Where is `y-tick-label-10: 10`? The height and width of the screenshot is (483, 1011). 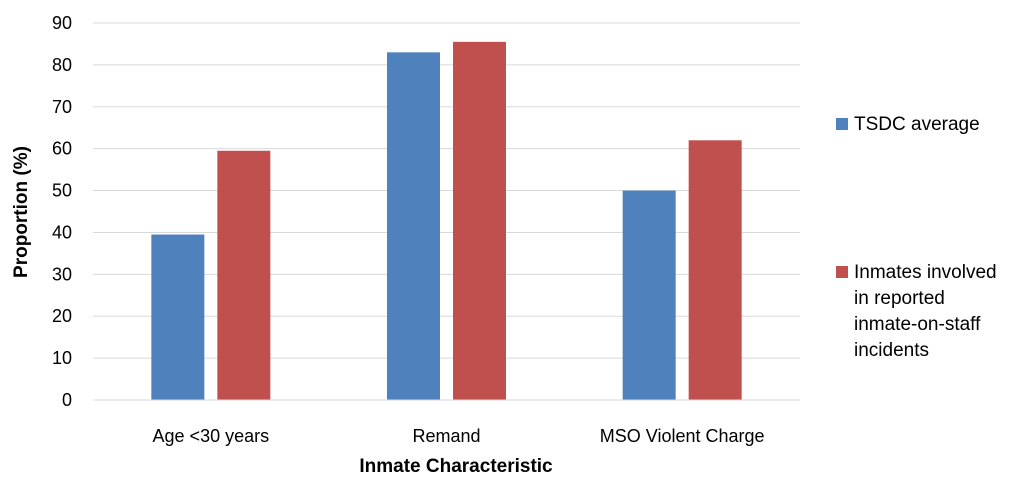
y-tick-label-10: 10 is located at coordinates (62, 358).